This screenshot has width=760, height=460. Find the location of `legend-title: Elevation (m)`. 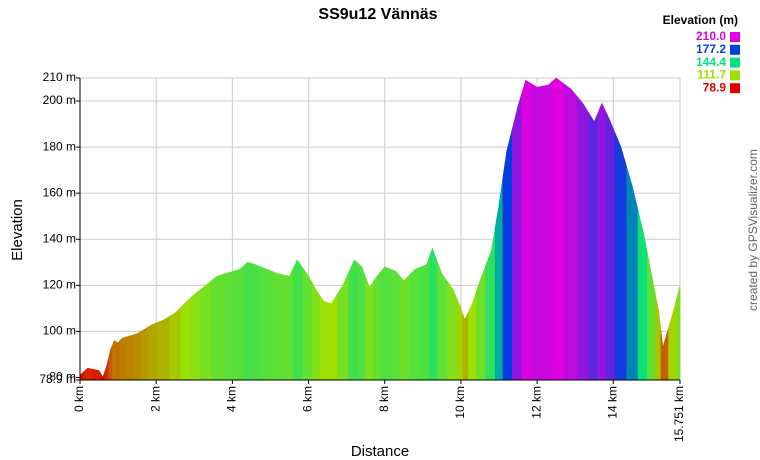

legend-title: Elevation (m) is located at coordinates (700, 20).